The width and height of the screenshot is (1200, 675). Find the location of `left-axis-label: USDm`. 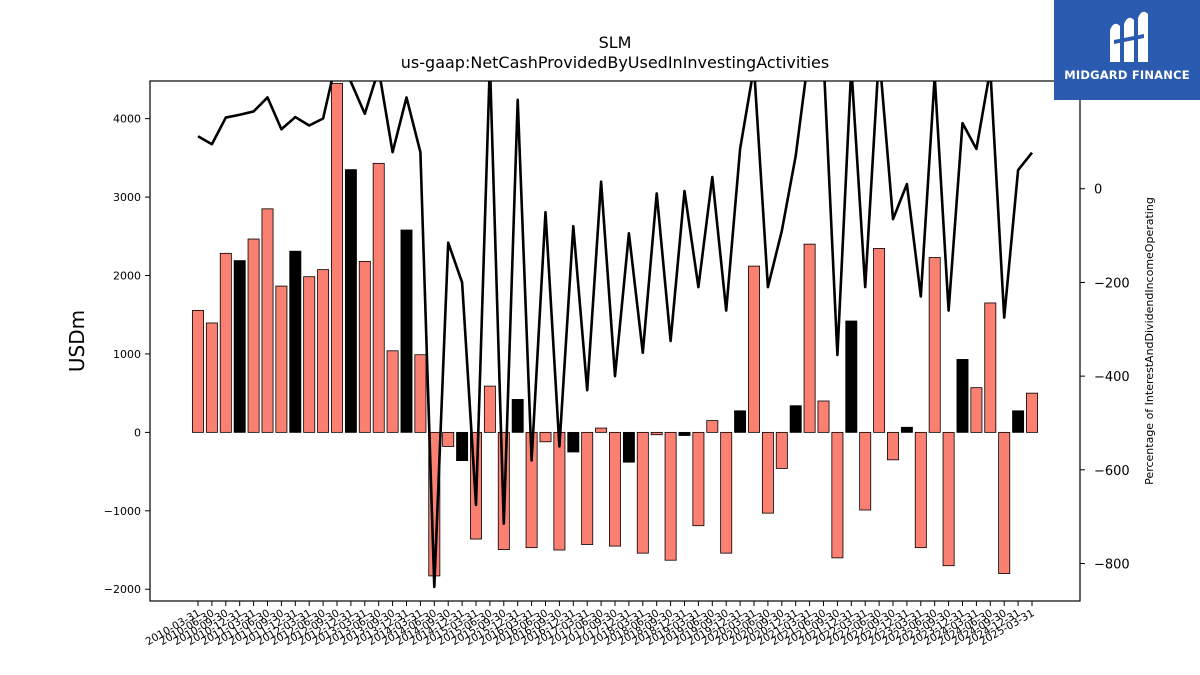

left-axis-label: USDm is located at coordinates (77, 341).